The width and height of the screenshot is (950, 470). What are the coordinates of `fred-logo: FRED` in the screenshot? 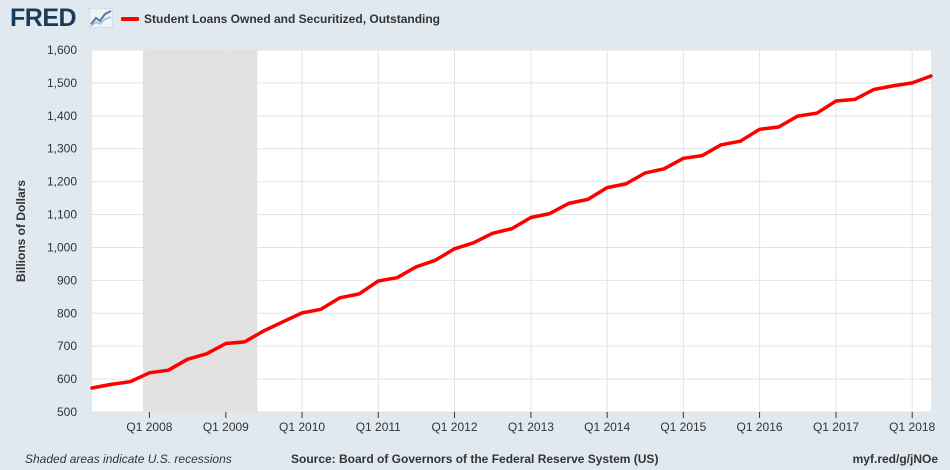 It's located at (43, 18).